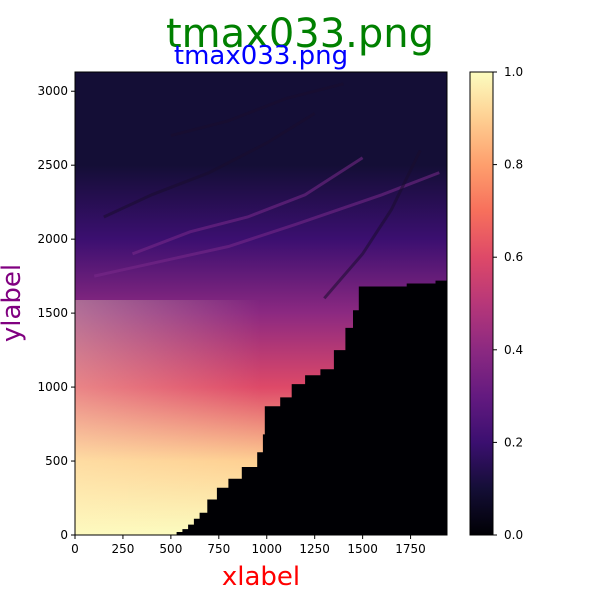 This screenshot has width=600, height=600. I want to click on y-tick-label: 500, so click(56, 461).